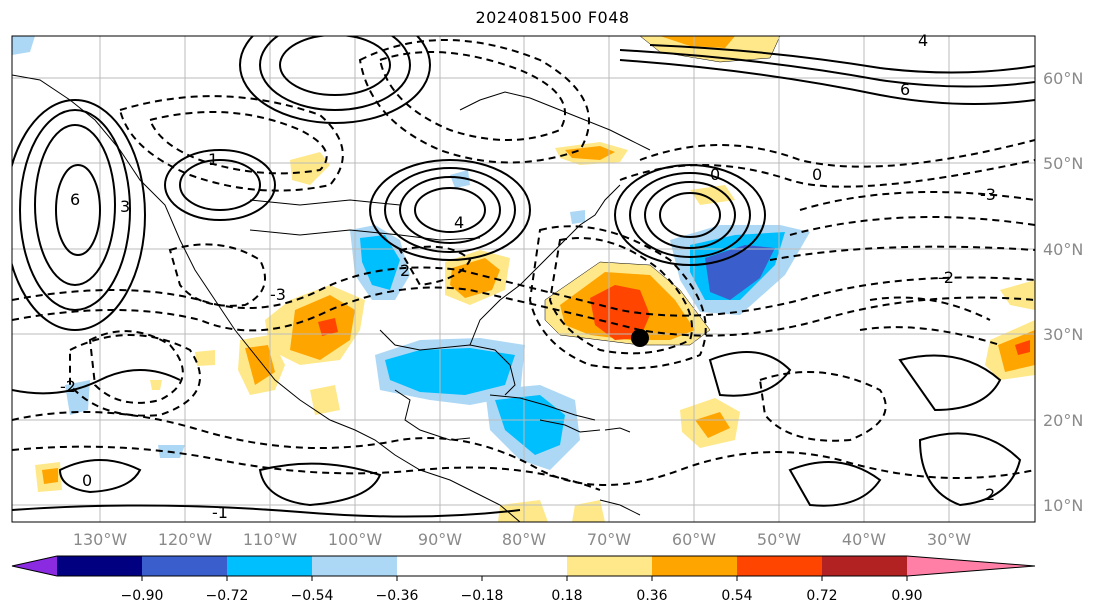  I want to click on colorbar-tick-label: −0.90, so click(142, 596).